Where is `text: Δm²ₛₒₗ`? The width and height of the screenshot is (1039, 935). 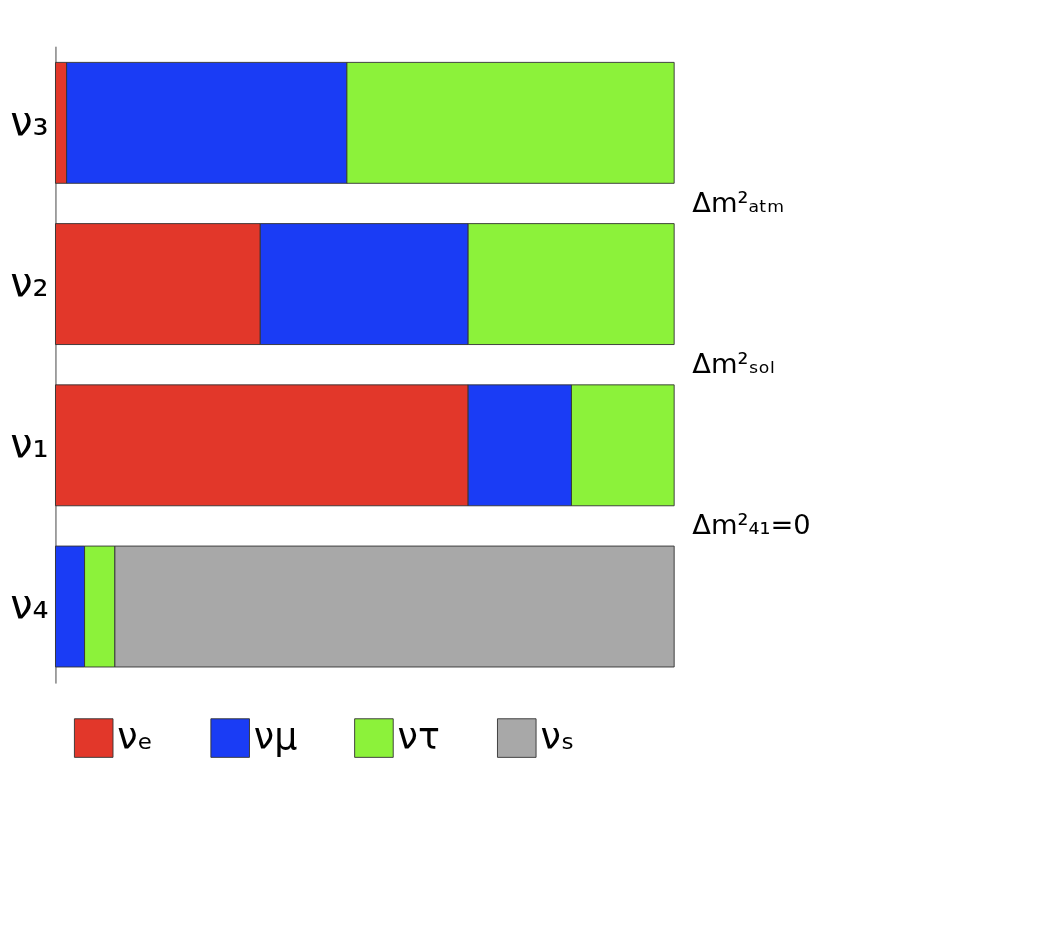
text: Δm²ₛₒₗ is located at coordinates (733, 363).